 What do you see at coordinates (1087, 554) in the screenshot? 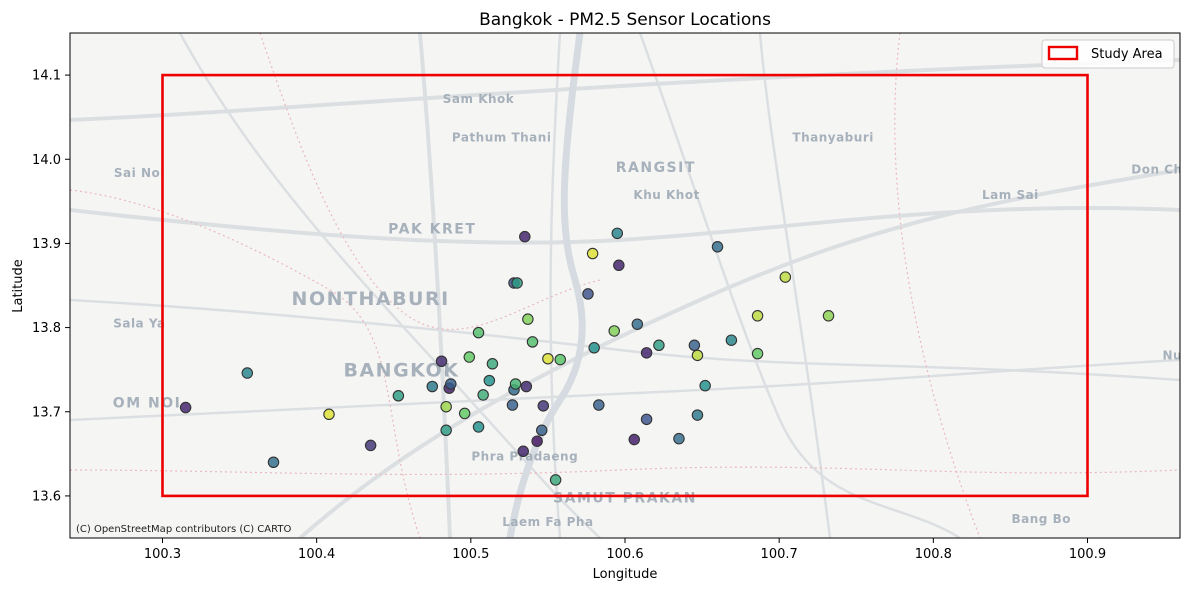
I see `x-tick-label: 100.9` at bounding box center [1087, 554].